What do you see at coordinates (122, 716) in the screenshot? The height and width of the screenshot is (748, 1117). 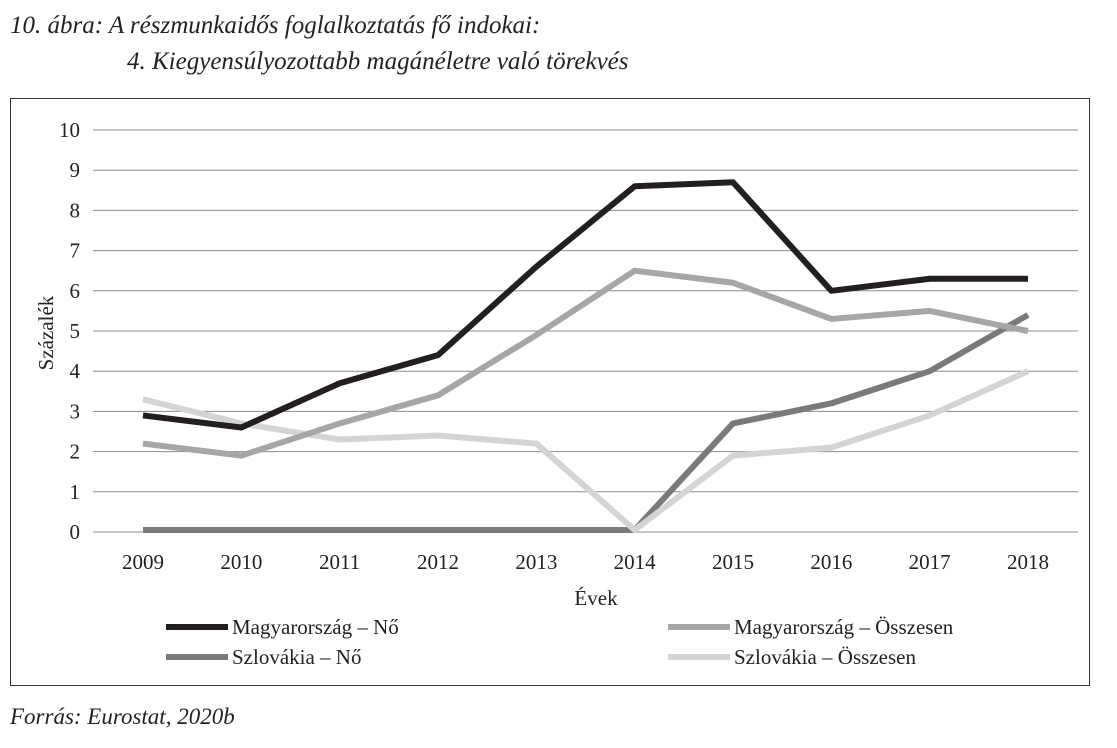 I see `figure-source: Forrás: Eurostat, 2020b` at bounding box center [122, 716].